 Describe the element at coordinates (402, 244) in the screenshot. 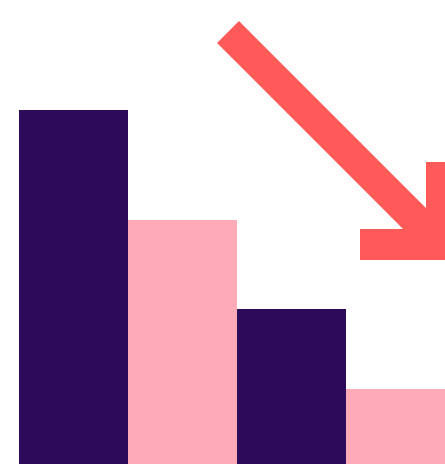

I see `arrow-head` at that location.